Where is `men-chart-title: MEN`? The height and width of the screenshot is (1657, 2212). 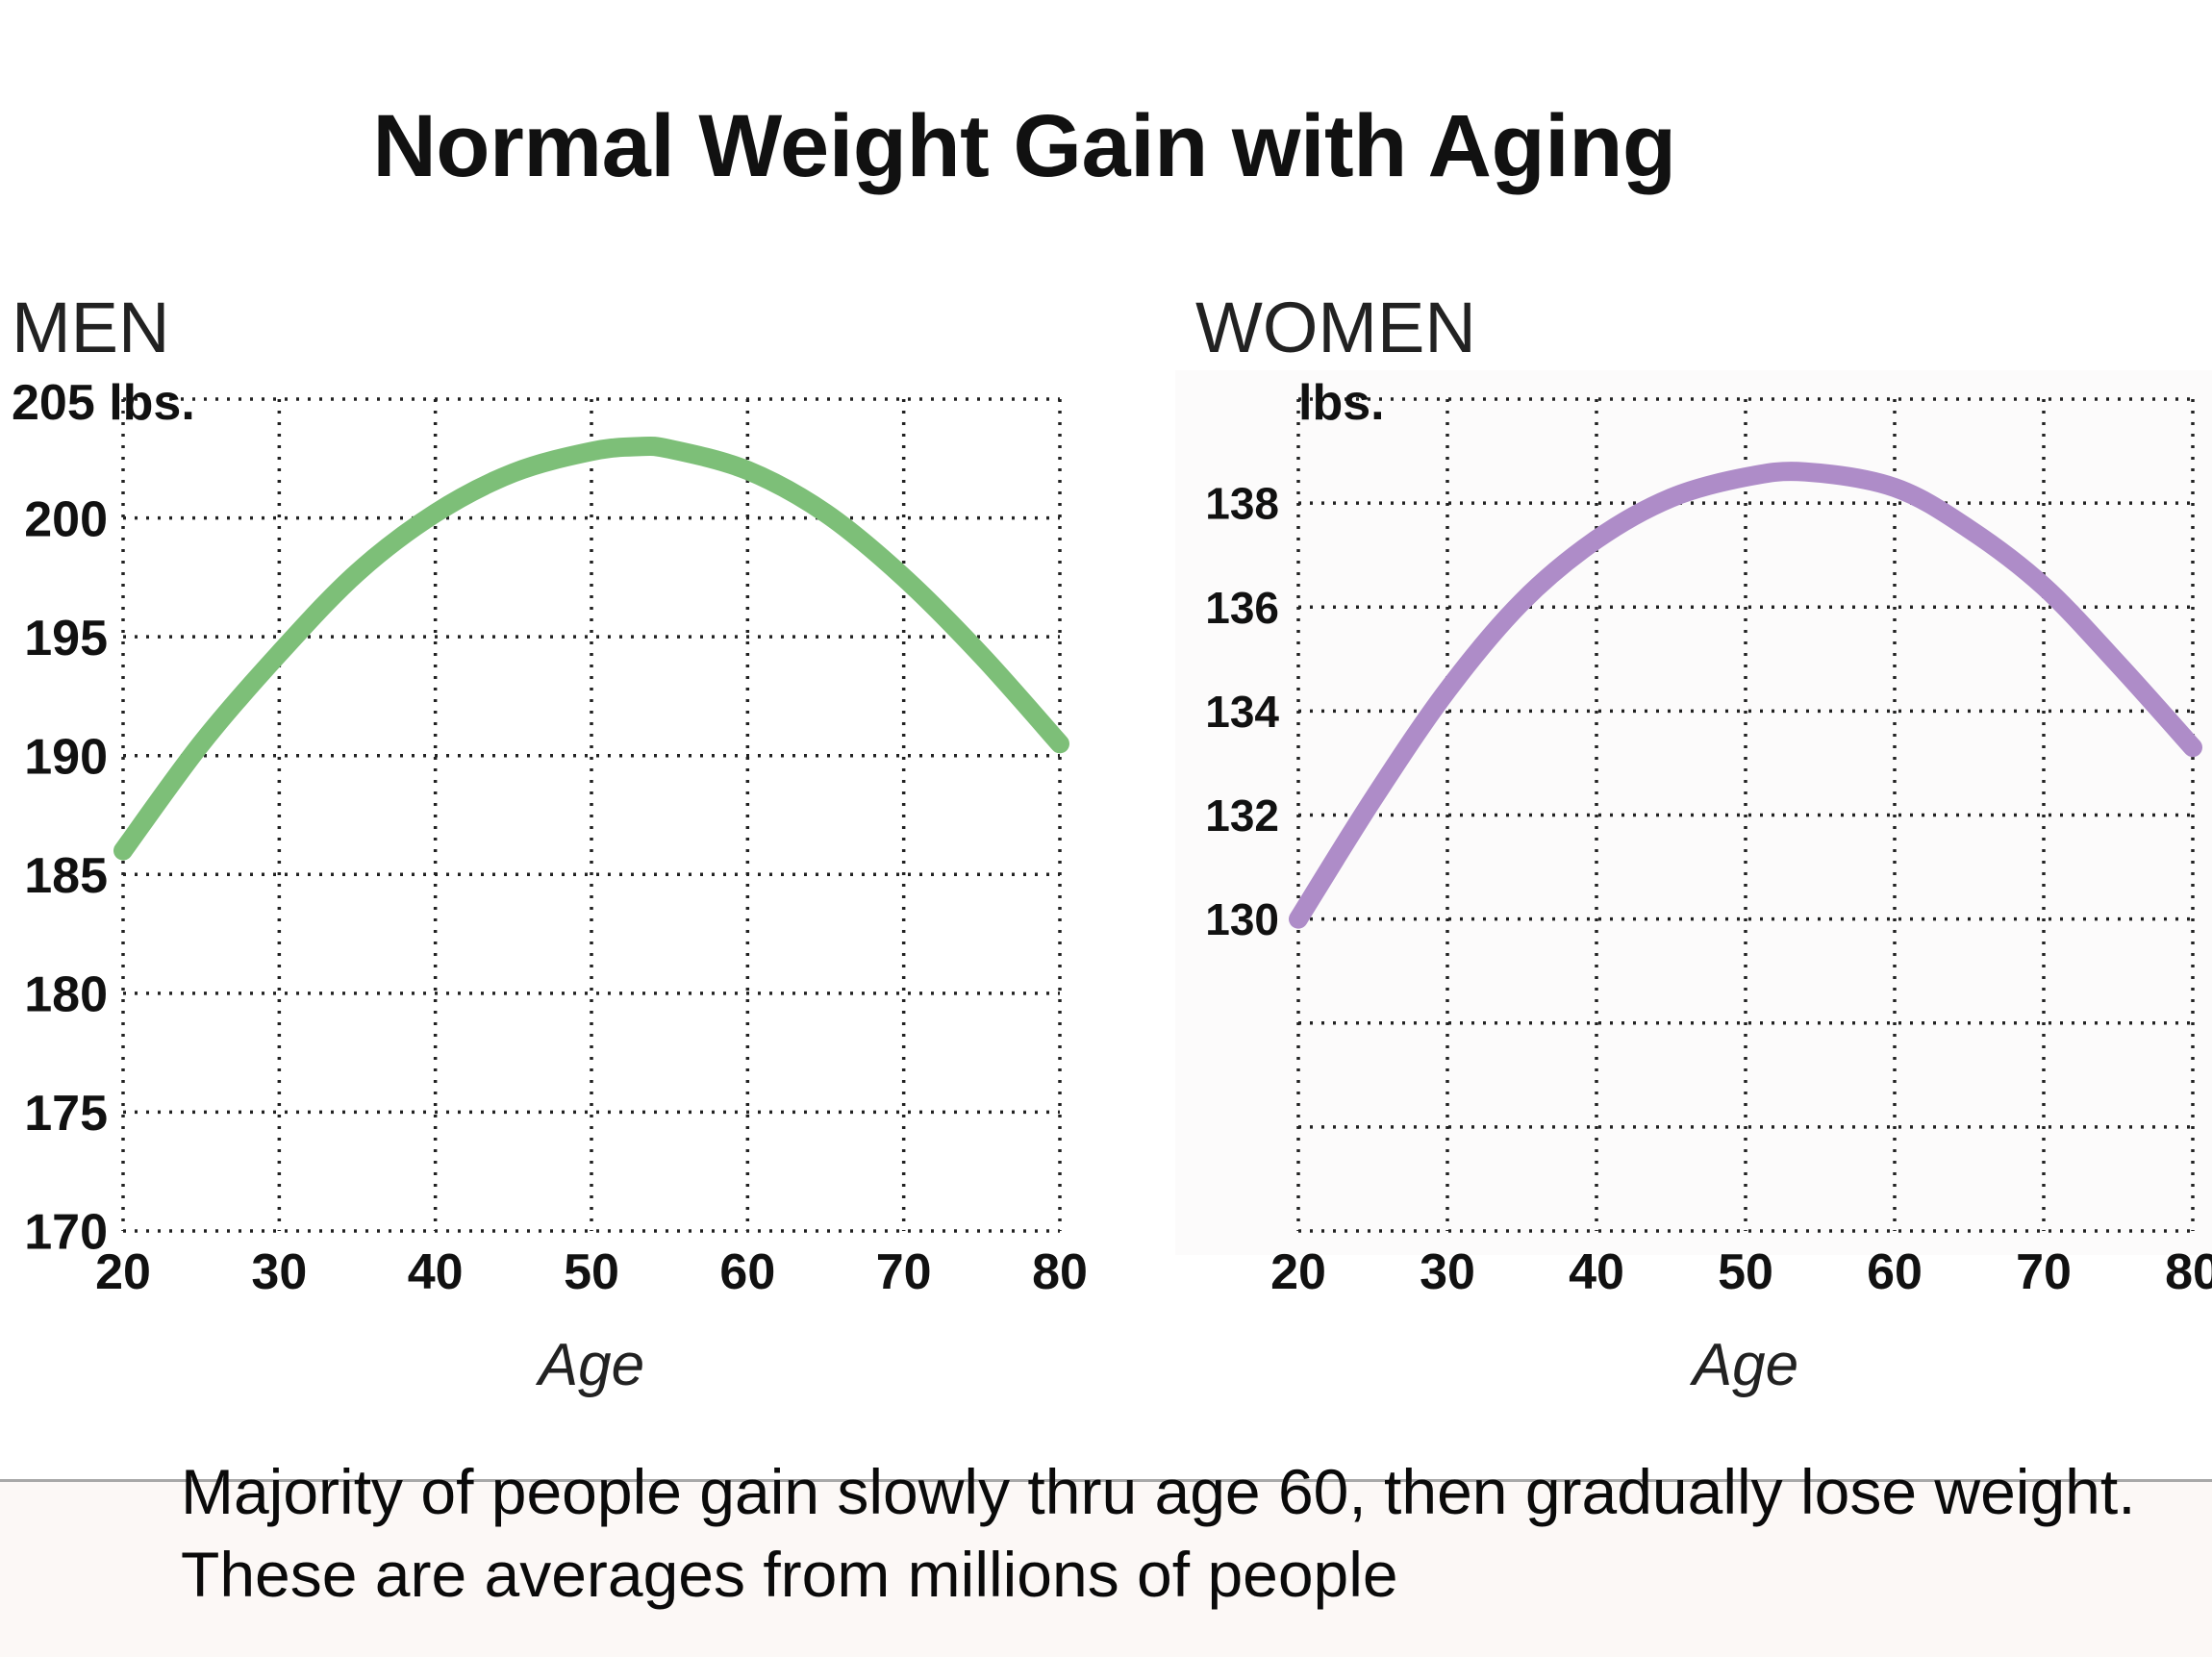 men-chart-title: MEN is located at coordinates (91, 327).